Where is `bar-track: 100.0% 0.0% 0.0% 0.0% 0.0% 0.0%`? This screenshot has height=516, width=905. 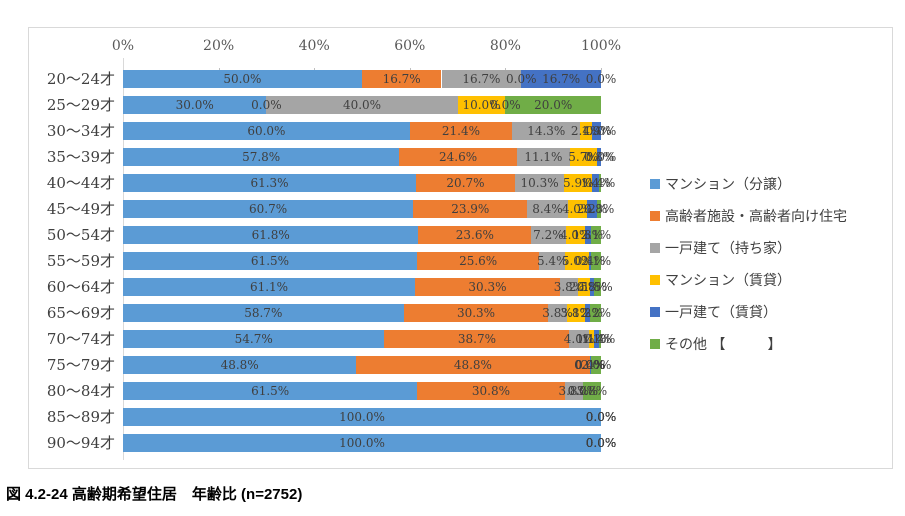
bar-track: 100.0% 0.0% 0.0% 0.0% 0.0% 0.0% is located at coordinates (369, 417).